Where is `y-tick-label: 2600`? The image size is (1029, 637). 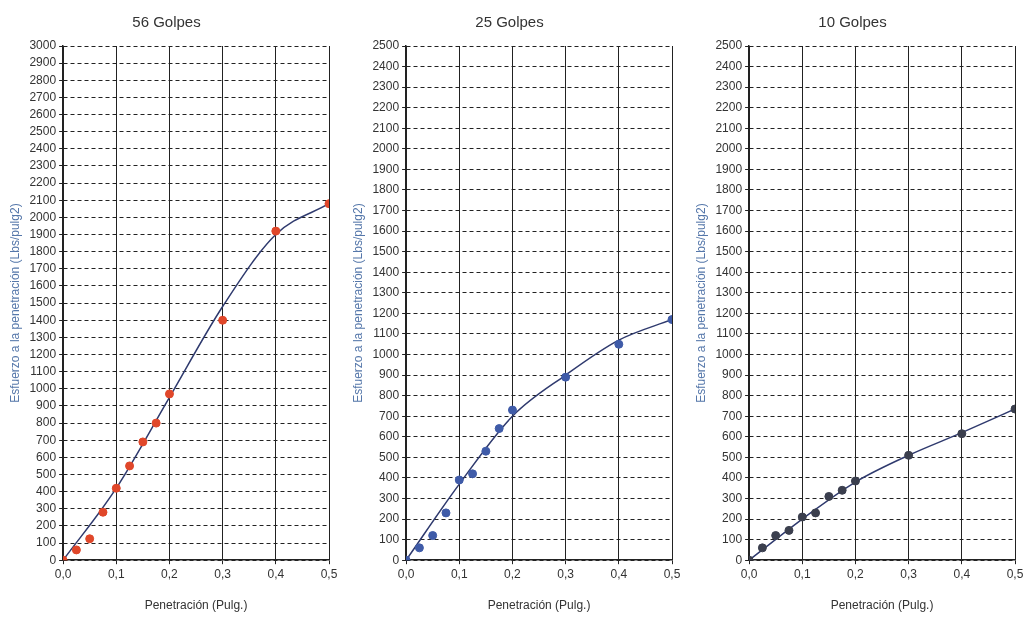 y-tick-label: 2600 is located at coordinates (43, 113).